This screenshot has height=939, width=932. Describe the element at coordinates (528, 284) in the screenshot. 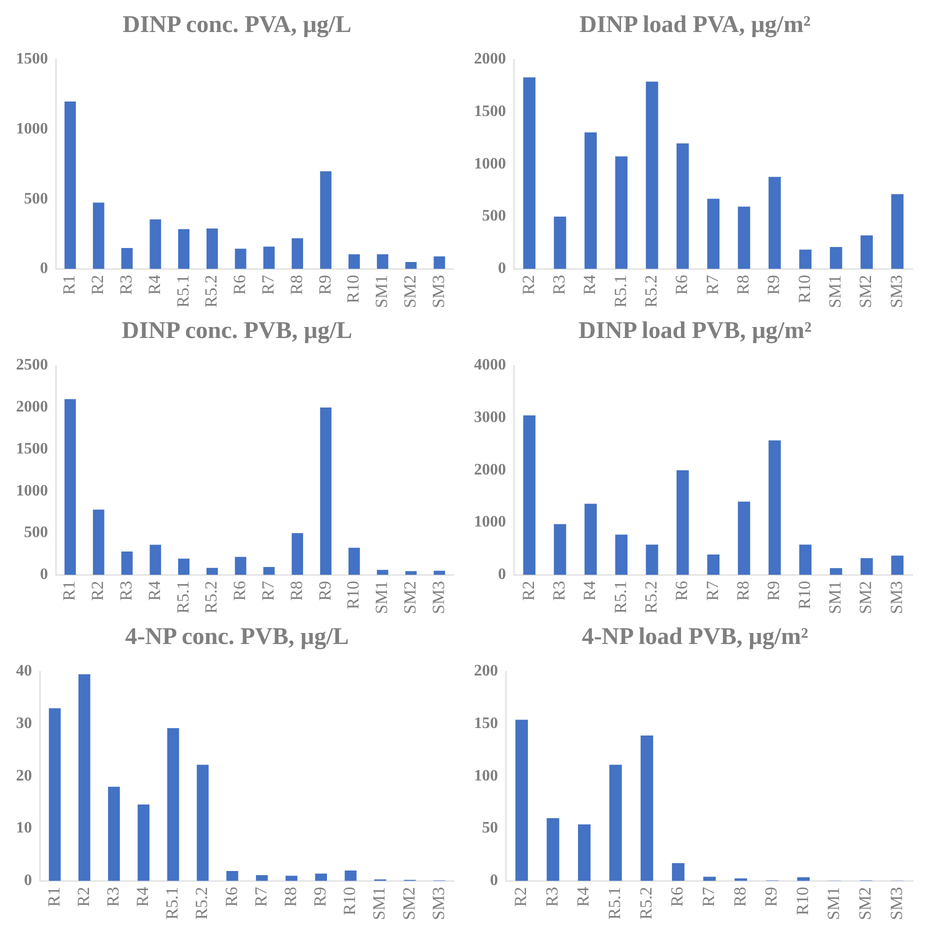

I see `x-tick-label: R2` at that location.